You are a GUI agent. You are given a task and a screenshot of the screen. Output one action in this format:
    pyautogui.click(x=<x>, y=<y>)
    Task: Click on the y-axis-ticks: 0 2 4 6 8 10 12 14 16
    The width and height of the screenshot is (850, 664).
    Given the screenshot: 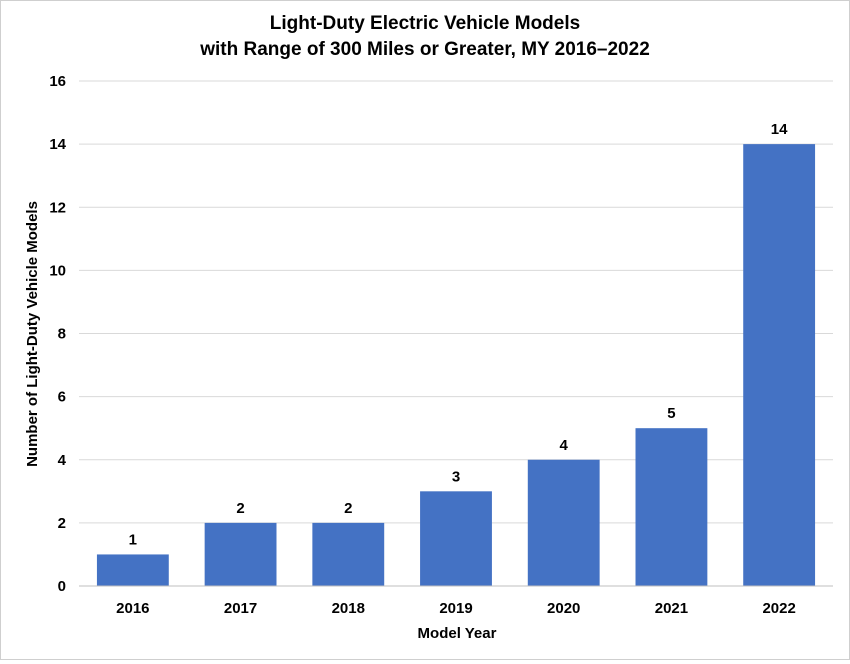 What is the action you would take?
    pyautogui.click(x=57, y=334)
    